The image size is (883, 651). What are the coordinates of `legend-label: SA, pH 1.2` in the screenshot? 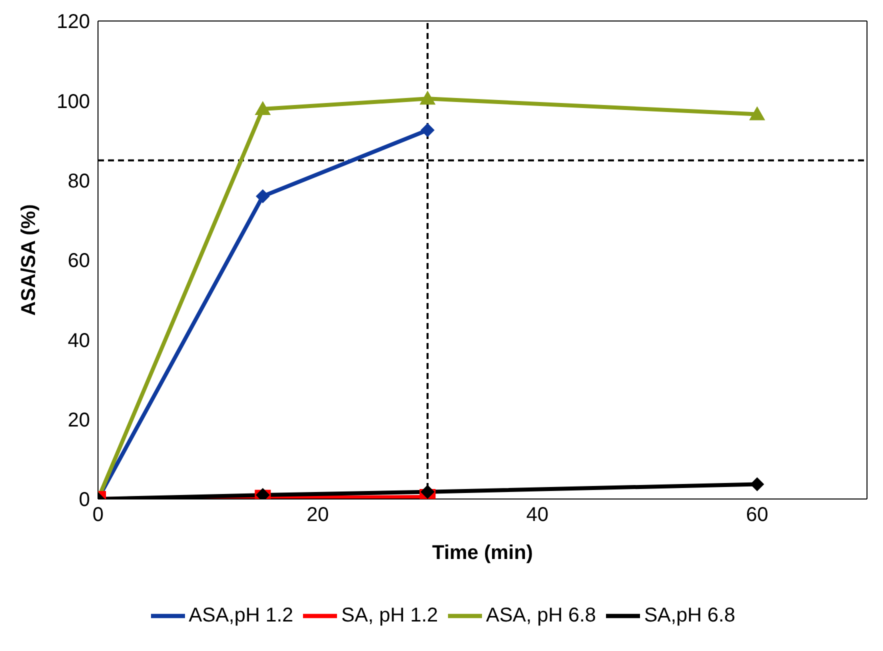 It's located at (389, 615).